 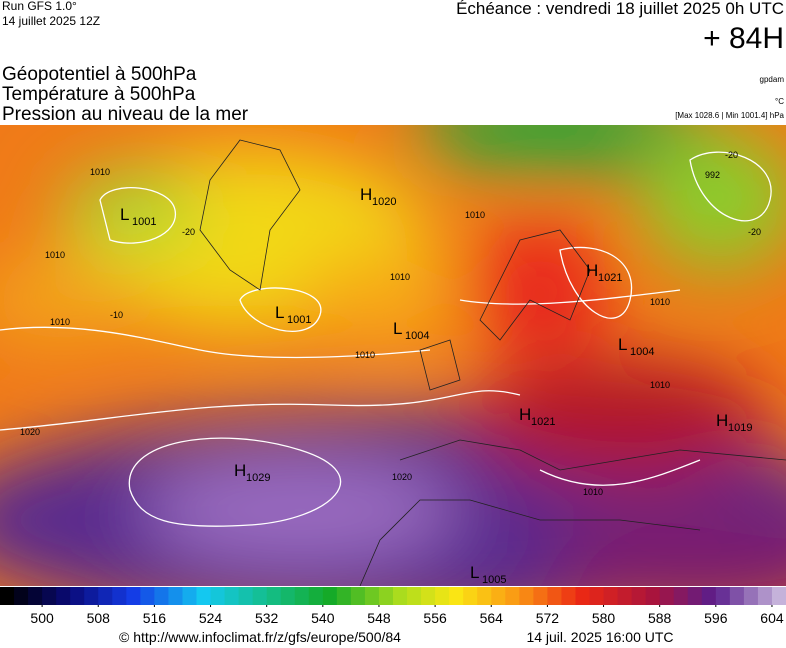 I want to click on colorbar-tick-label: 580, so click(x=604, y=618).